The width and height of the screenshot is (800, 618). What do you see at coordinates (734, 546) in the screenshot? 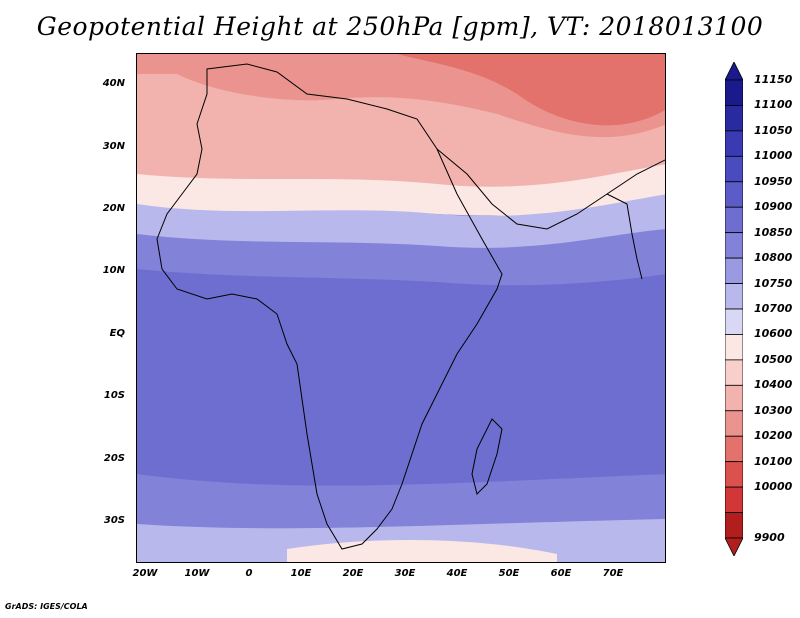
I see `colorbar-bottom-arrow` at bounding box center [734, 546].